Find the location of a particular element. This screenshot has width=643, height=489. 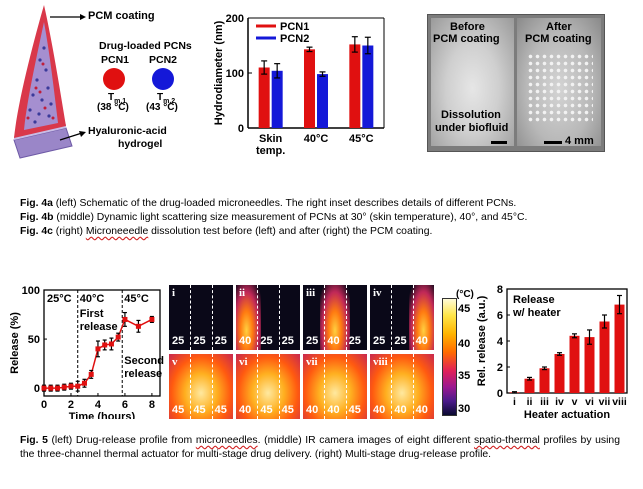

fig5-misspelled-word-2: spatio-thermal is located at coordinates (507, 440).